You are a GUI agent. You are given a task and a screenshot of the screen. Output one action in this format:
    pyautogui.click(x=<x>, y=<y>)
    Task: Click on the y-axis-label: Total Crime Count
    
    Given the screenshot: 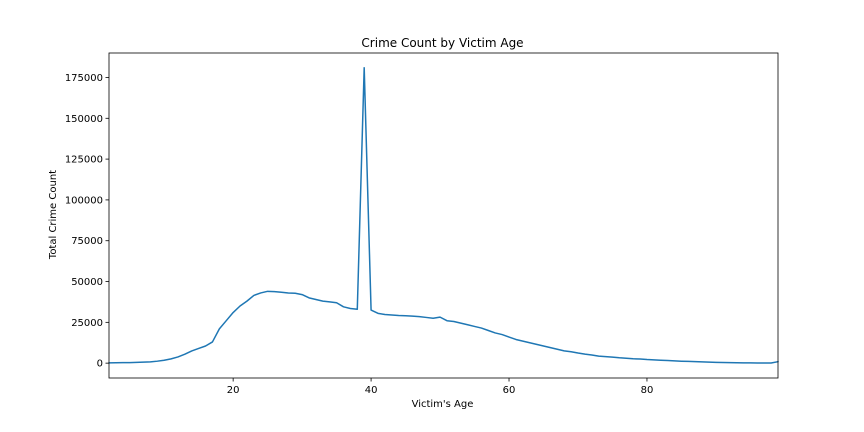 What is the action you would take?
    pyautogui.click(x=53, y=215)
    